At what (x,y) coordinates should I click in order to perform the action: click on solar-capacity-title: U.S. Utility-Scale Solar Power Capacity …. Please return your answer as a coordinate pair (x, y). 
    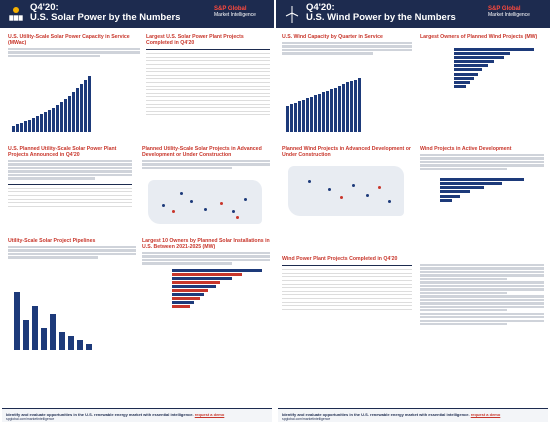
    Looking at the image, I should click on (69, 40).